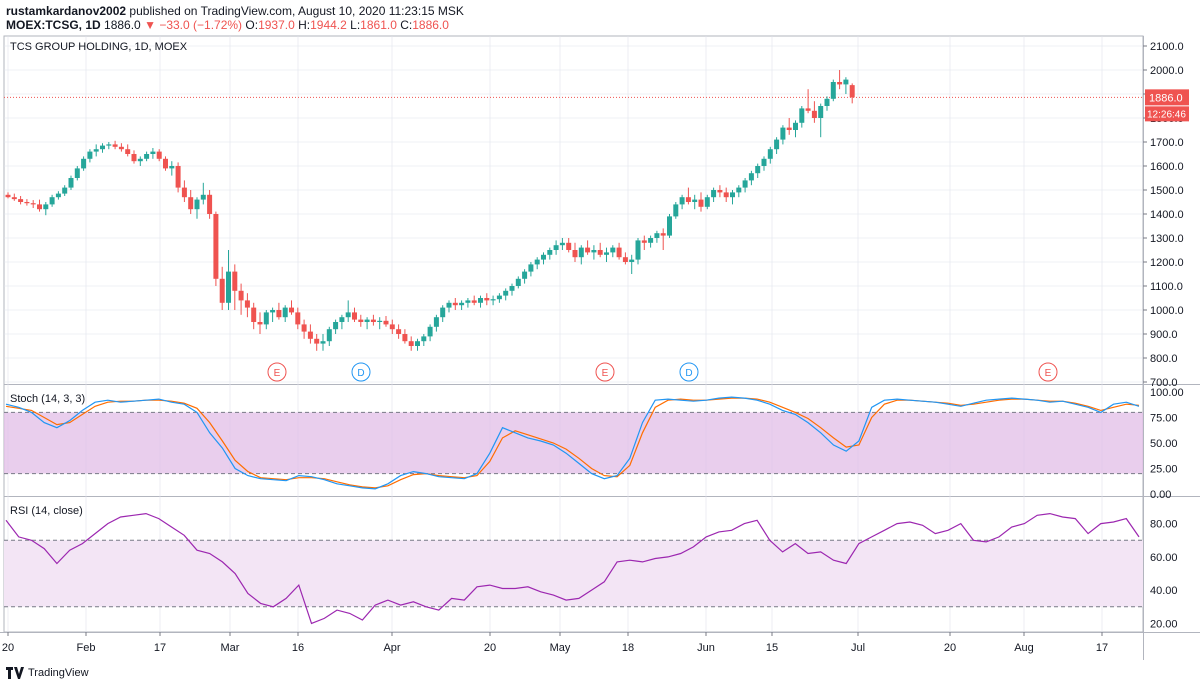 The height and width of the screenshot is (688, 1200). What do you see at coordinates (58, 673) in the screenshot?
I see `brand-name: TradingView` at bounding box center [58, 673].